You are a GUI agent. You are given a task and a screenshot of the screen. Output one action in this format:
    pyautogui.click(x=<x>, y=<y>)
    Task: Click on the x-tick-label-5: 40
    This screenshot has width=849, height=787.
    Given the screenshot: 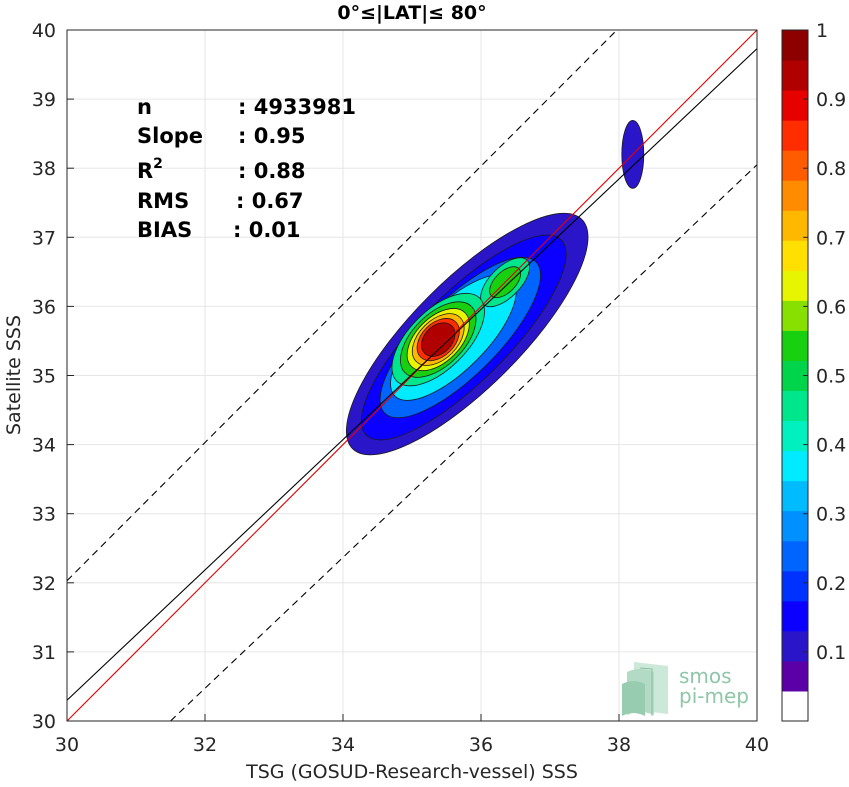 What is the action you would take?
    pyautogui.click(x=757, y=745)
    